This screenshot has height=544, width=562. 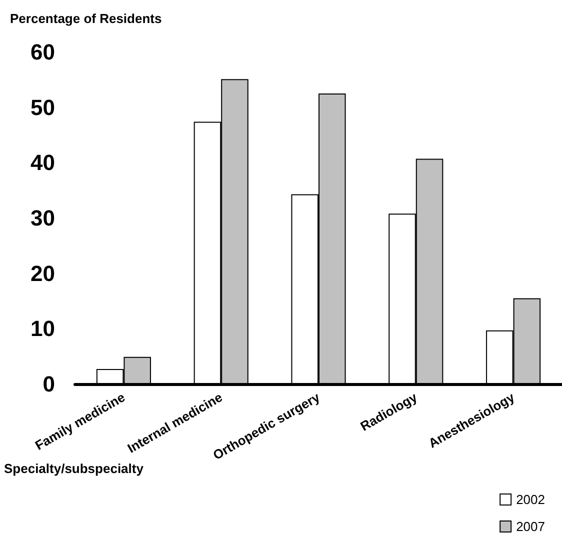 I want to click on x-axis-title: Specialty/subspecialty, so click(x=74, y=468).